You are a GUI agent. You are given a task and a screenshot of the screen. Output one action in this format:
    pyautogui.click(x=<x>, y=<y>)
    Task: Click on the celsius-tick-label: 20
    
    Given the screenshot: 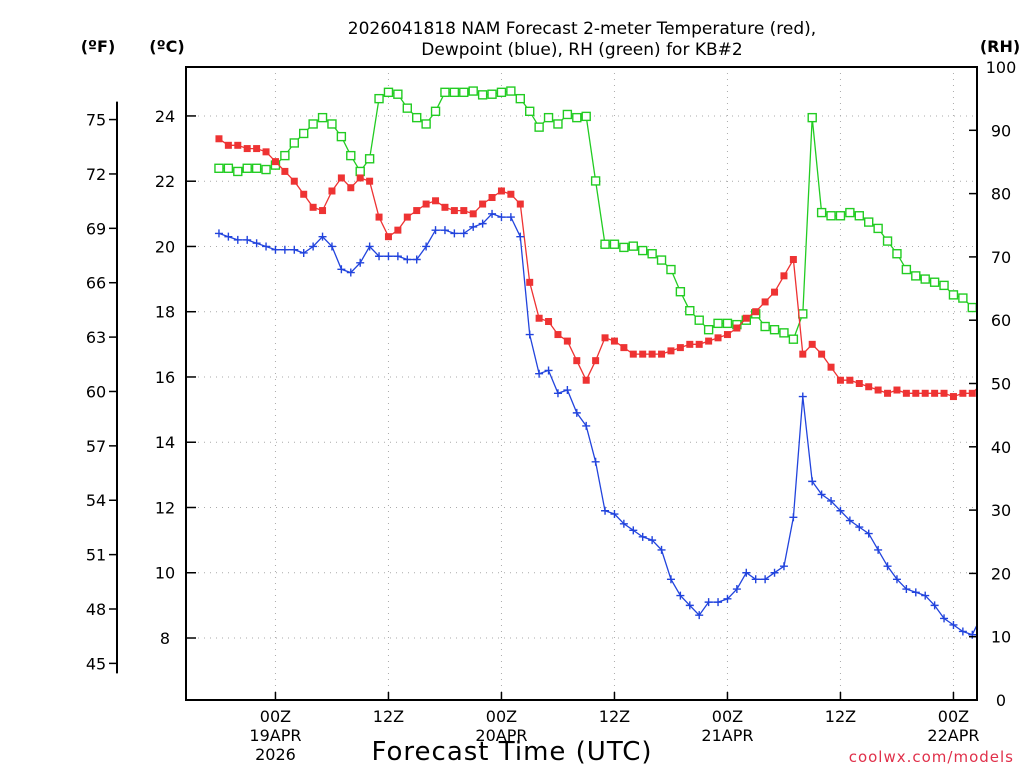 What is the action you would take?
    pyautogui.click(x=165, y=246)
    